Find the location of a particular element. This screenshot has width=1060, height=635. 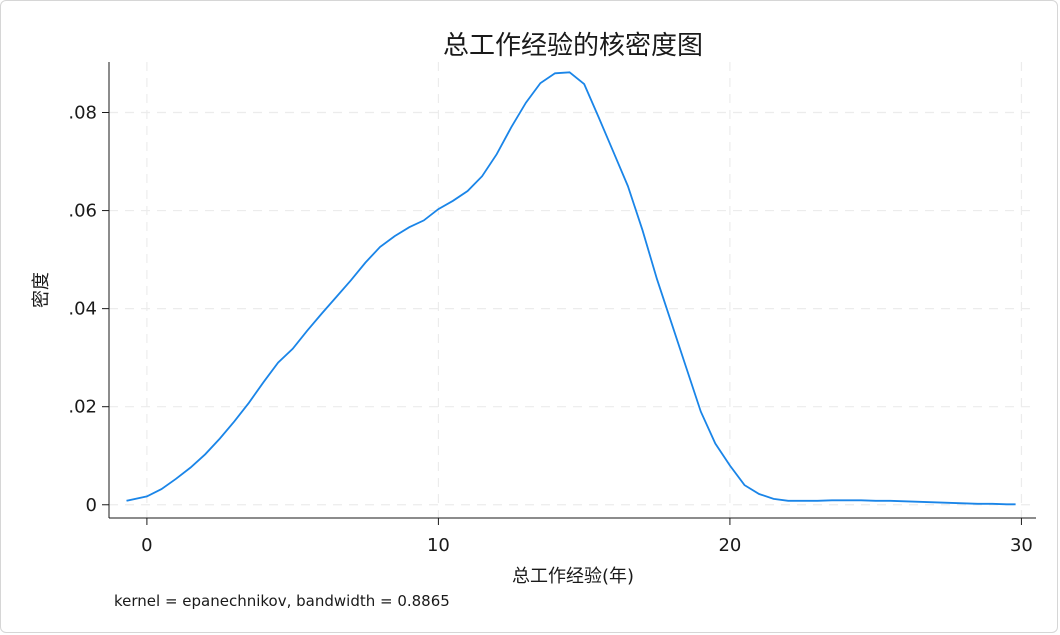

y-tick-label: .06 is located at coordinates (82, 211).